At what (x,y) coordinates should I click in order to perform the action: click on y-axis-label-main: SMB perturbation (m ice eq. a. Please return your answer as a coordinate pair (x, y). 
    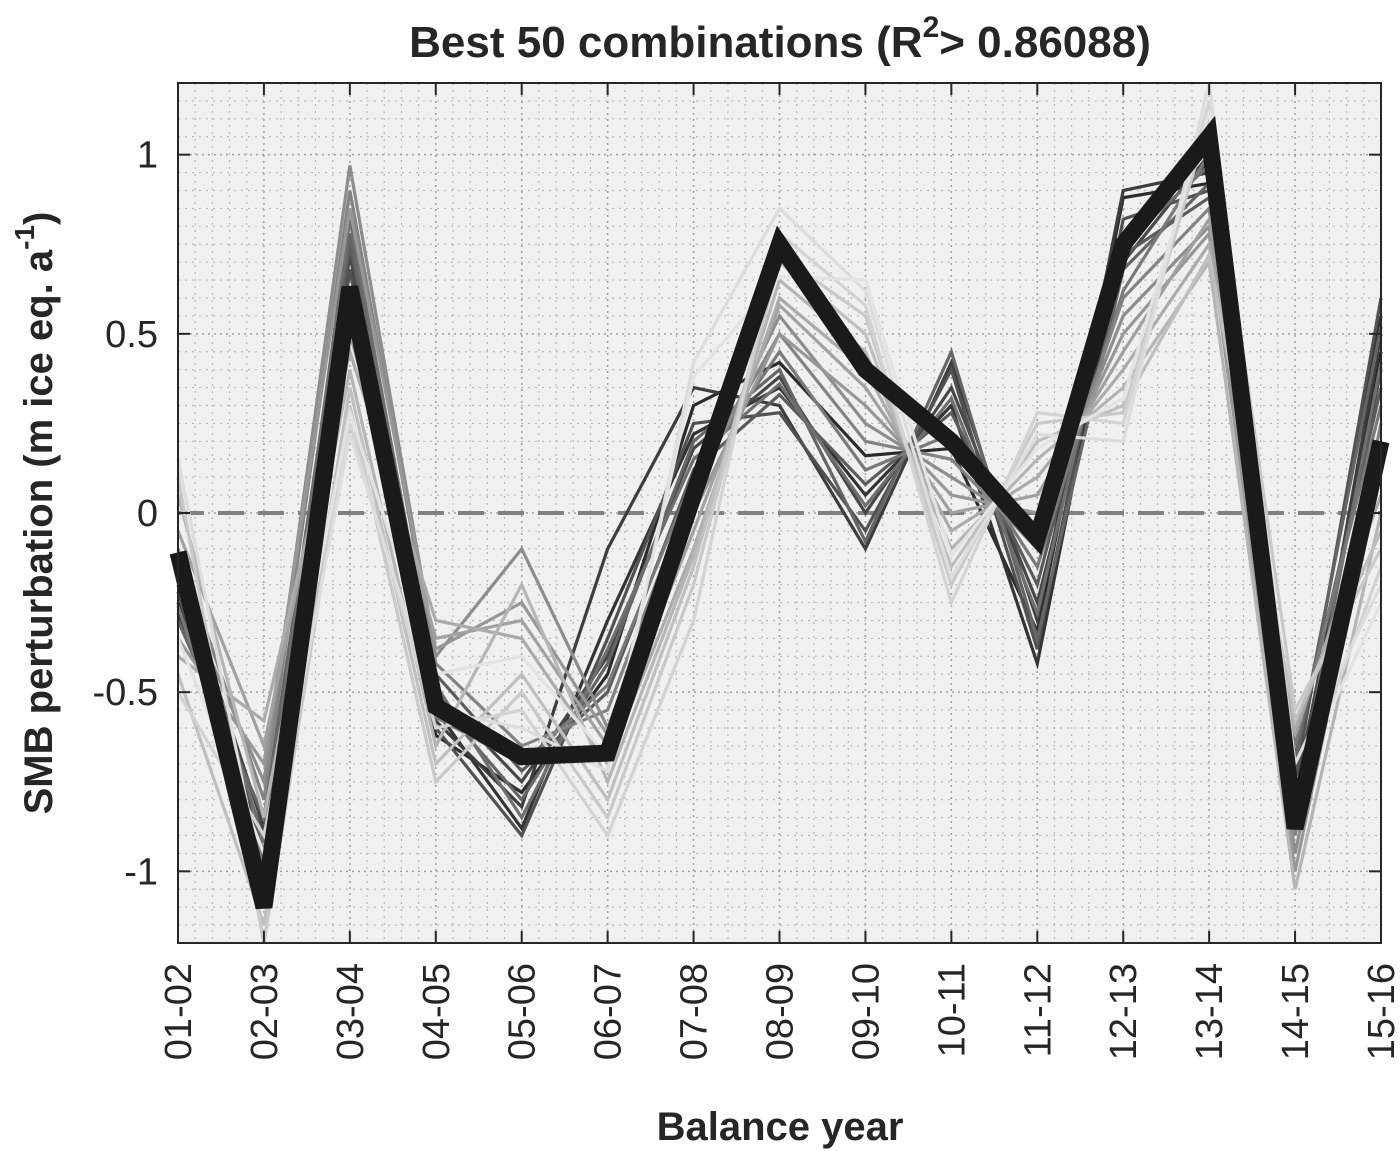
    Looking at the image, I should click on (39, 531).